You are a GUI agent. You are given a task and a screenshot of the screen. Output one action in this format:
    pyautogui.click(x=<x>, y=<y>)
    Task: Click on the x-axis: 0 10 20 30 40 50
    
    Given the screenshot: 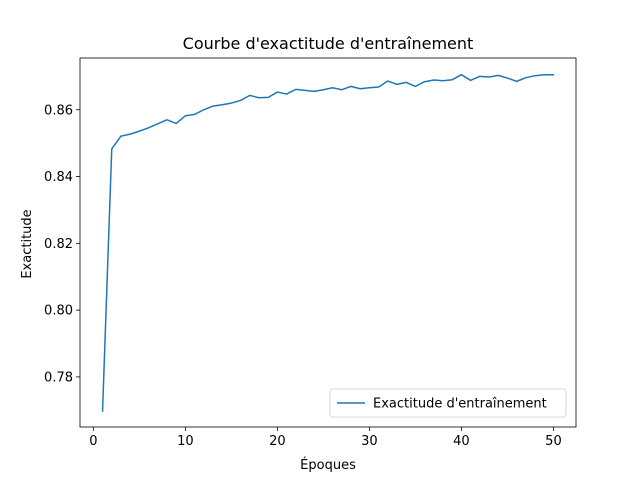 What is the action you would take?
    pyautogui.click(x=325, y=438)
    